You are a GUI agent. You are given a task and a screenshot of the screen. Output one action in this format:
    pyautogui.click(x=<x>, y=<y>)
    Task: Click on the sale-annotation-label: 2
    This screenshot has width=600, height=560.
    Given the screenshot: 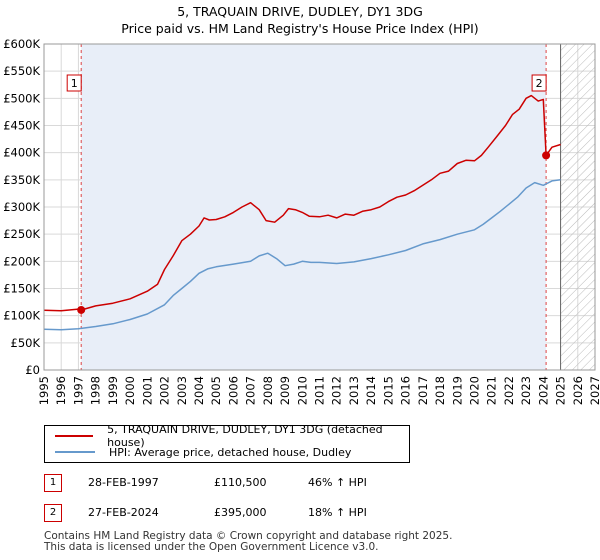 What is the action you would take?
    pyautogui.click(x=539, y=83)
    